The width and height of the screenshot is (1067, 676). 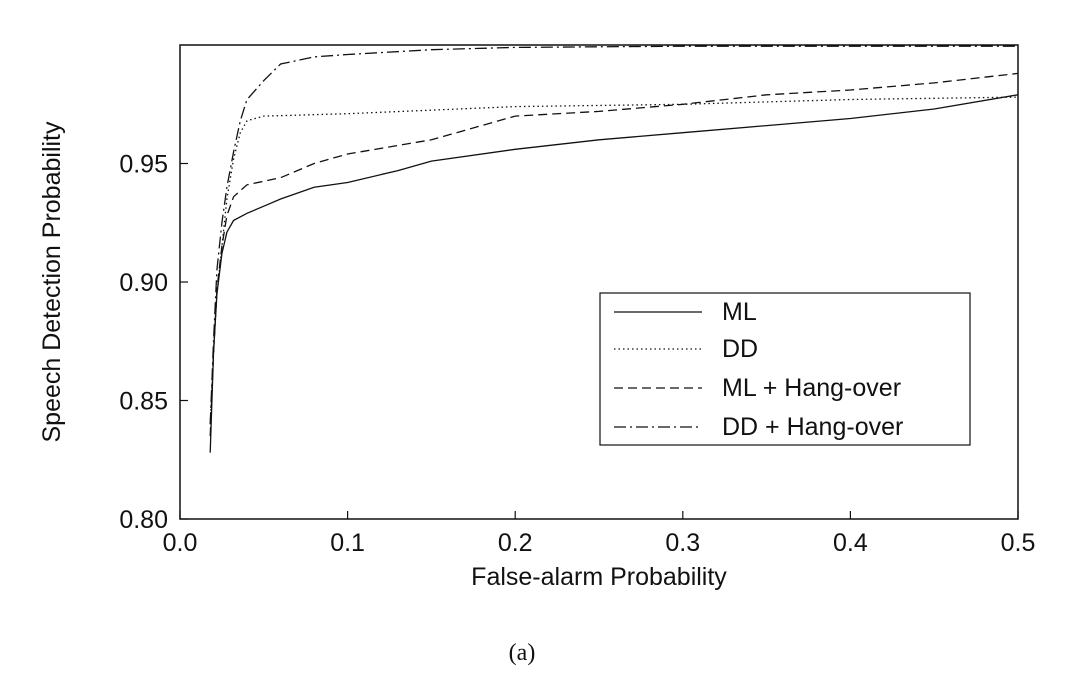 I want to click on legend: ML DD ML + Hang-over DD + Hang-over, so click(x=785, y=369).